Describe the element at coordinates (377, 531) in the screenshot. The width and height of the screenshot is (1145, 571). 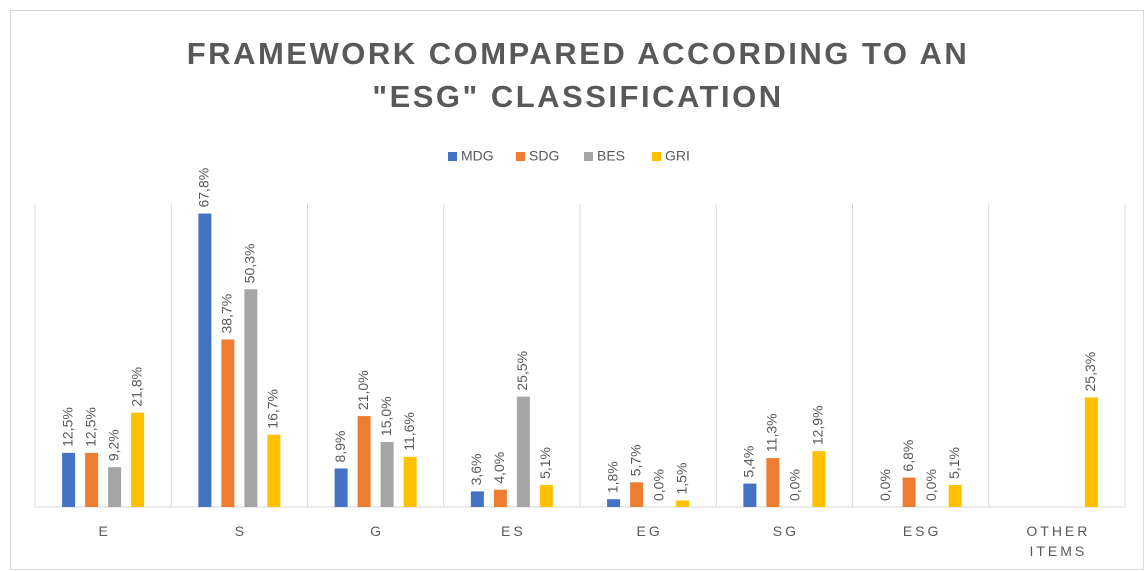
I see `x-tick-label: G` at that location.